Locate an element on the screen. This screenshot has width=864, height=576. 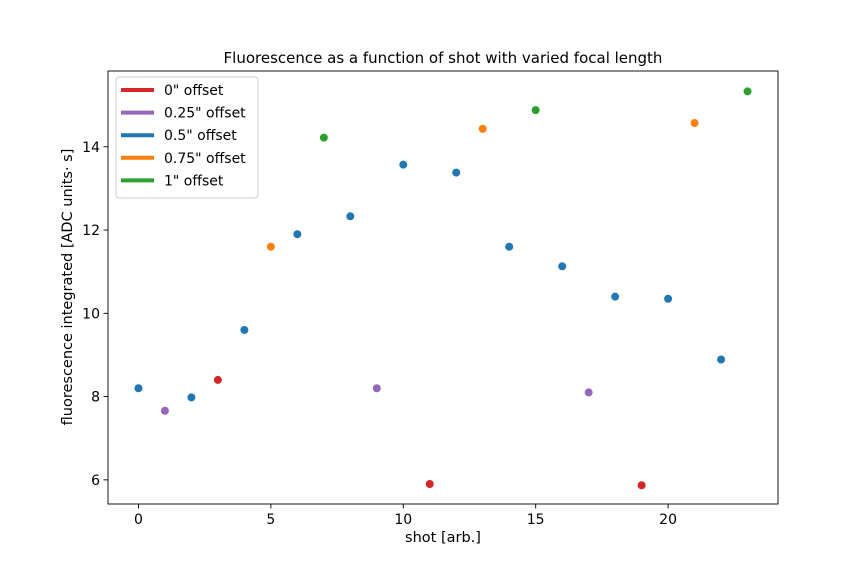
y-tick-label: 6 is located at coordinates (95, 481).